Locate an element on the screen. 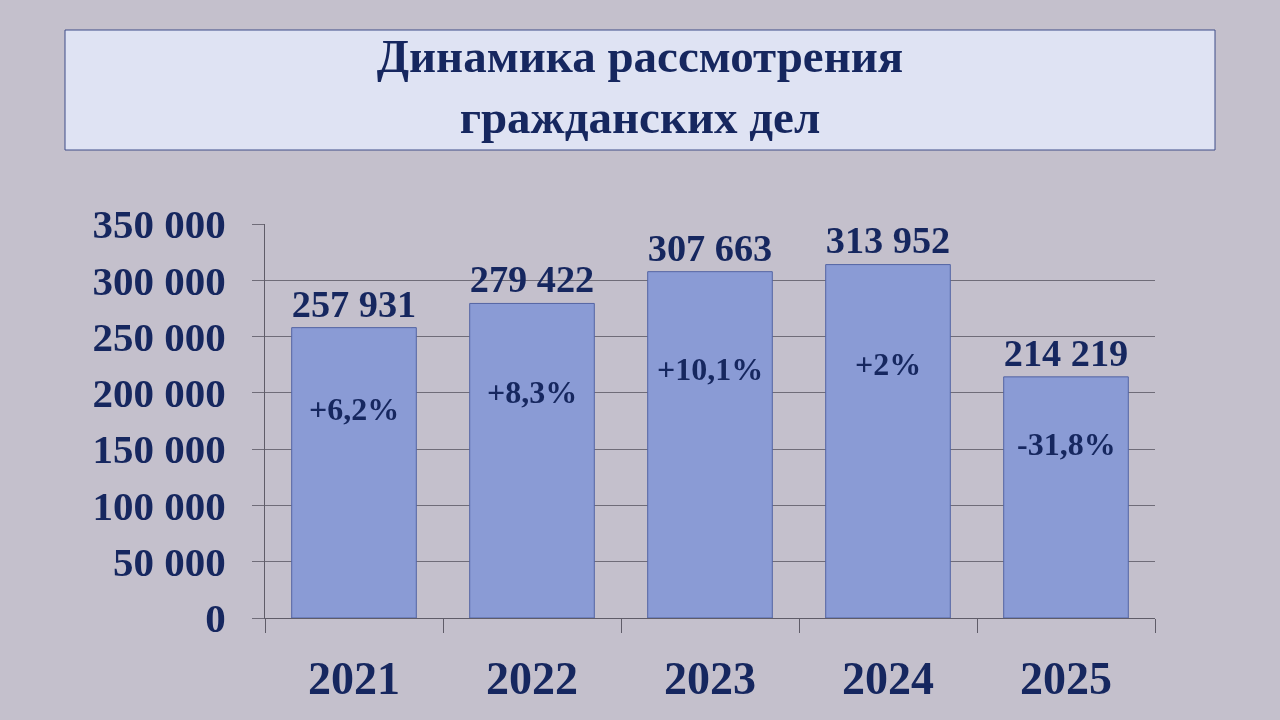 The width and height of the screenshot is (1280, 720). chart-title: Динамика рассмотрения гражданских дел is located at coordinates (640, 87).